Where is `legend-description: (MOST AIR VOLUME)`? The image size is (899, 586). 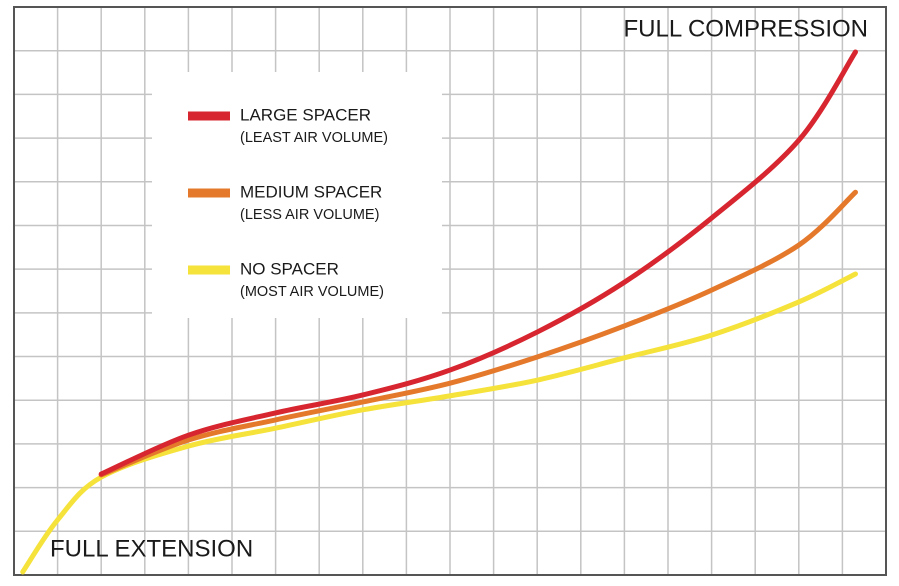 legend-description: (MOST AIR VOLUME) is located at coordinates (312, 292).